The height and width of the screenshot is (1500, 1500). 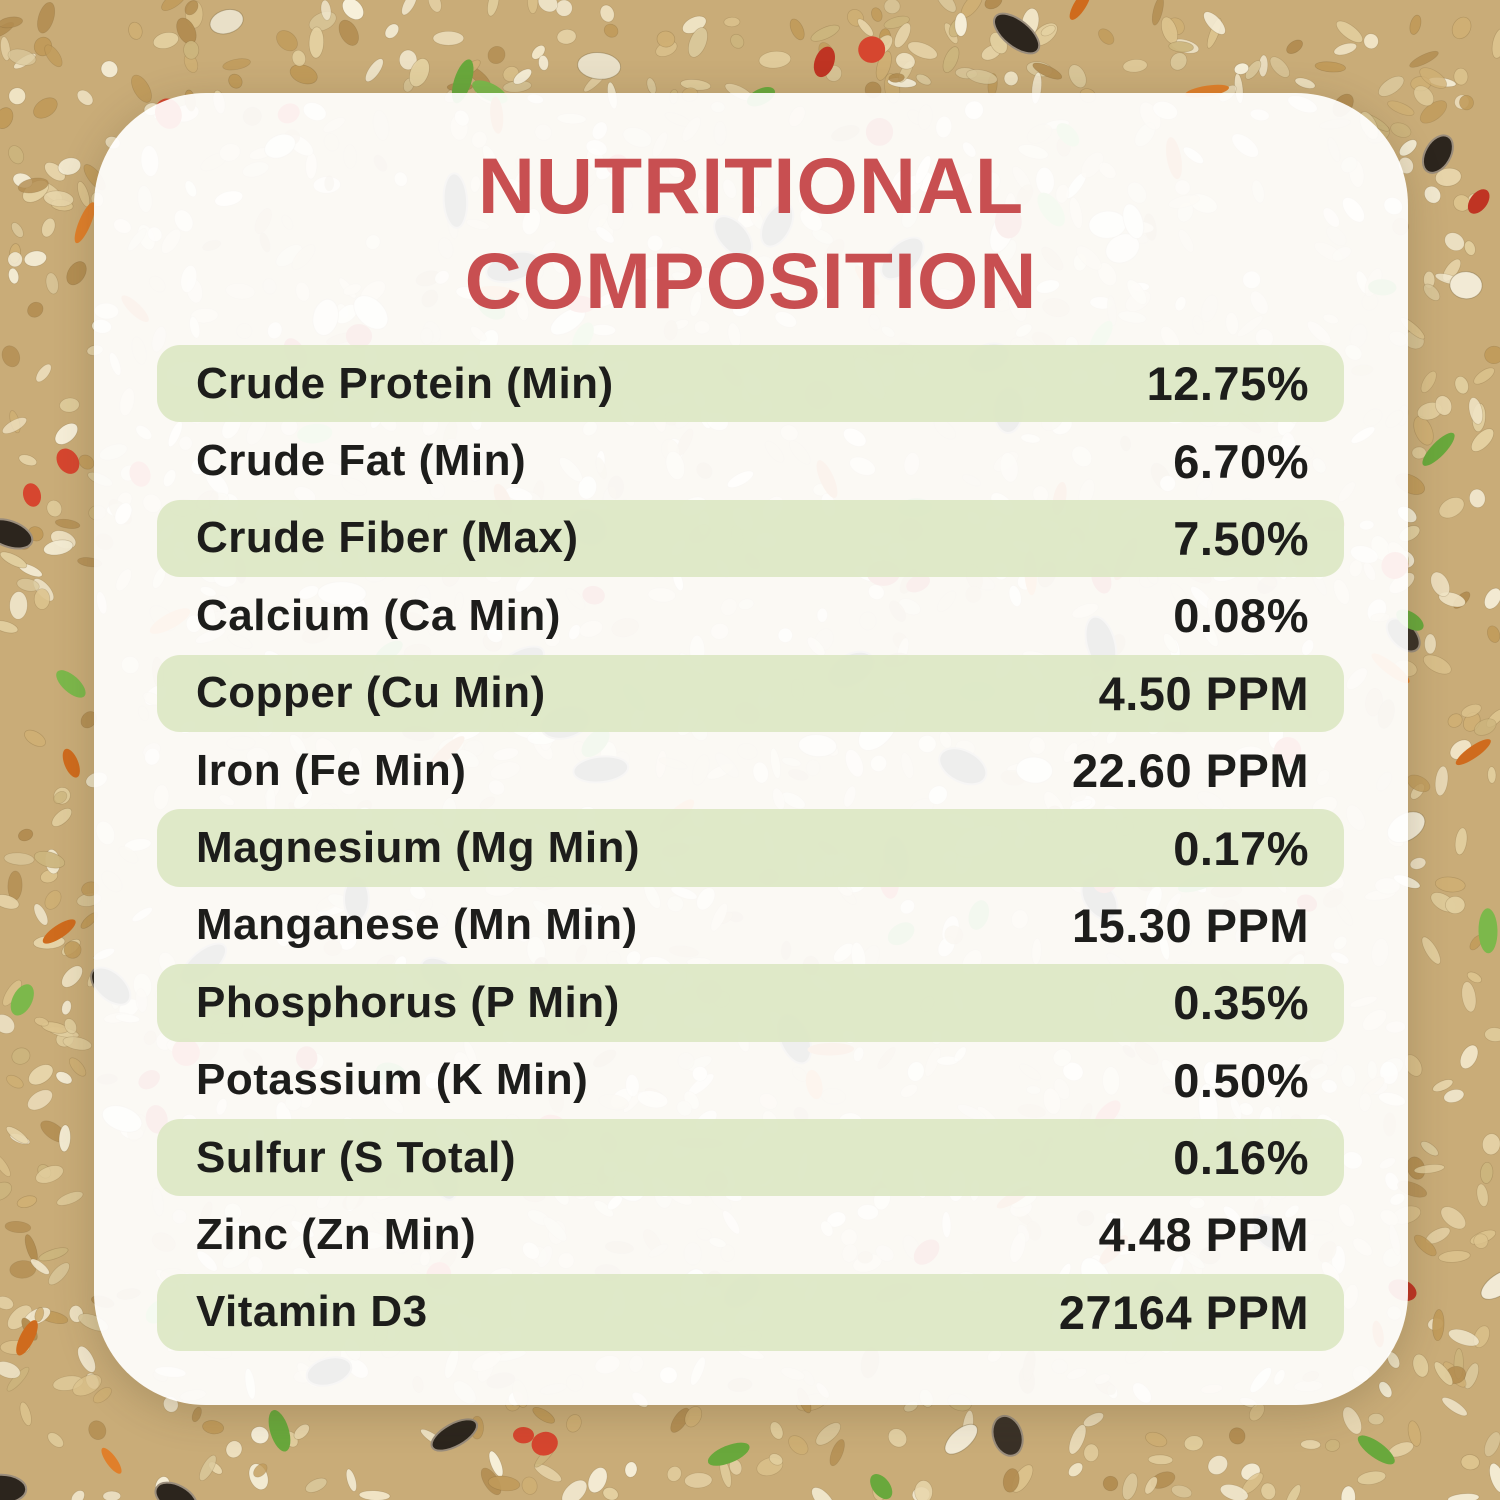 What do you see at coordinates (1241, 538) in the screenshot?
I see `nutrient-value: 7.50%` at bounding box center [1241, 538].